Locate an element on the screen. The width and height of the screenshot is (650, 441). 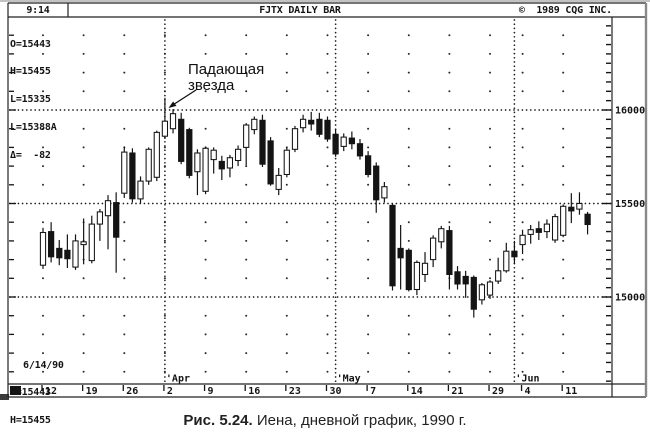
chart-title: FJTX DAILY BAR is located at coordinates (300, 10).